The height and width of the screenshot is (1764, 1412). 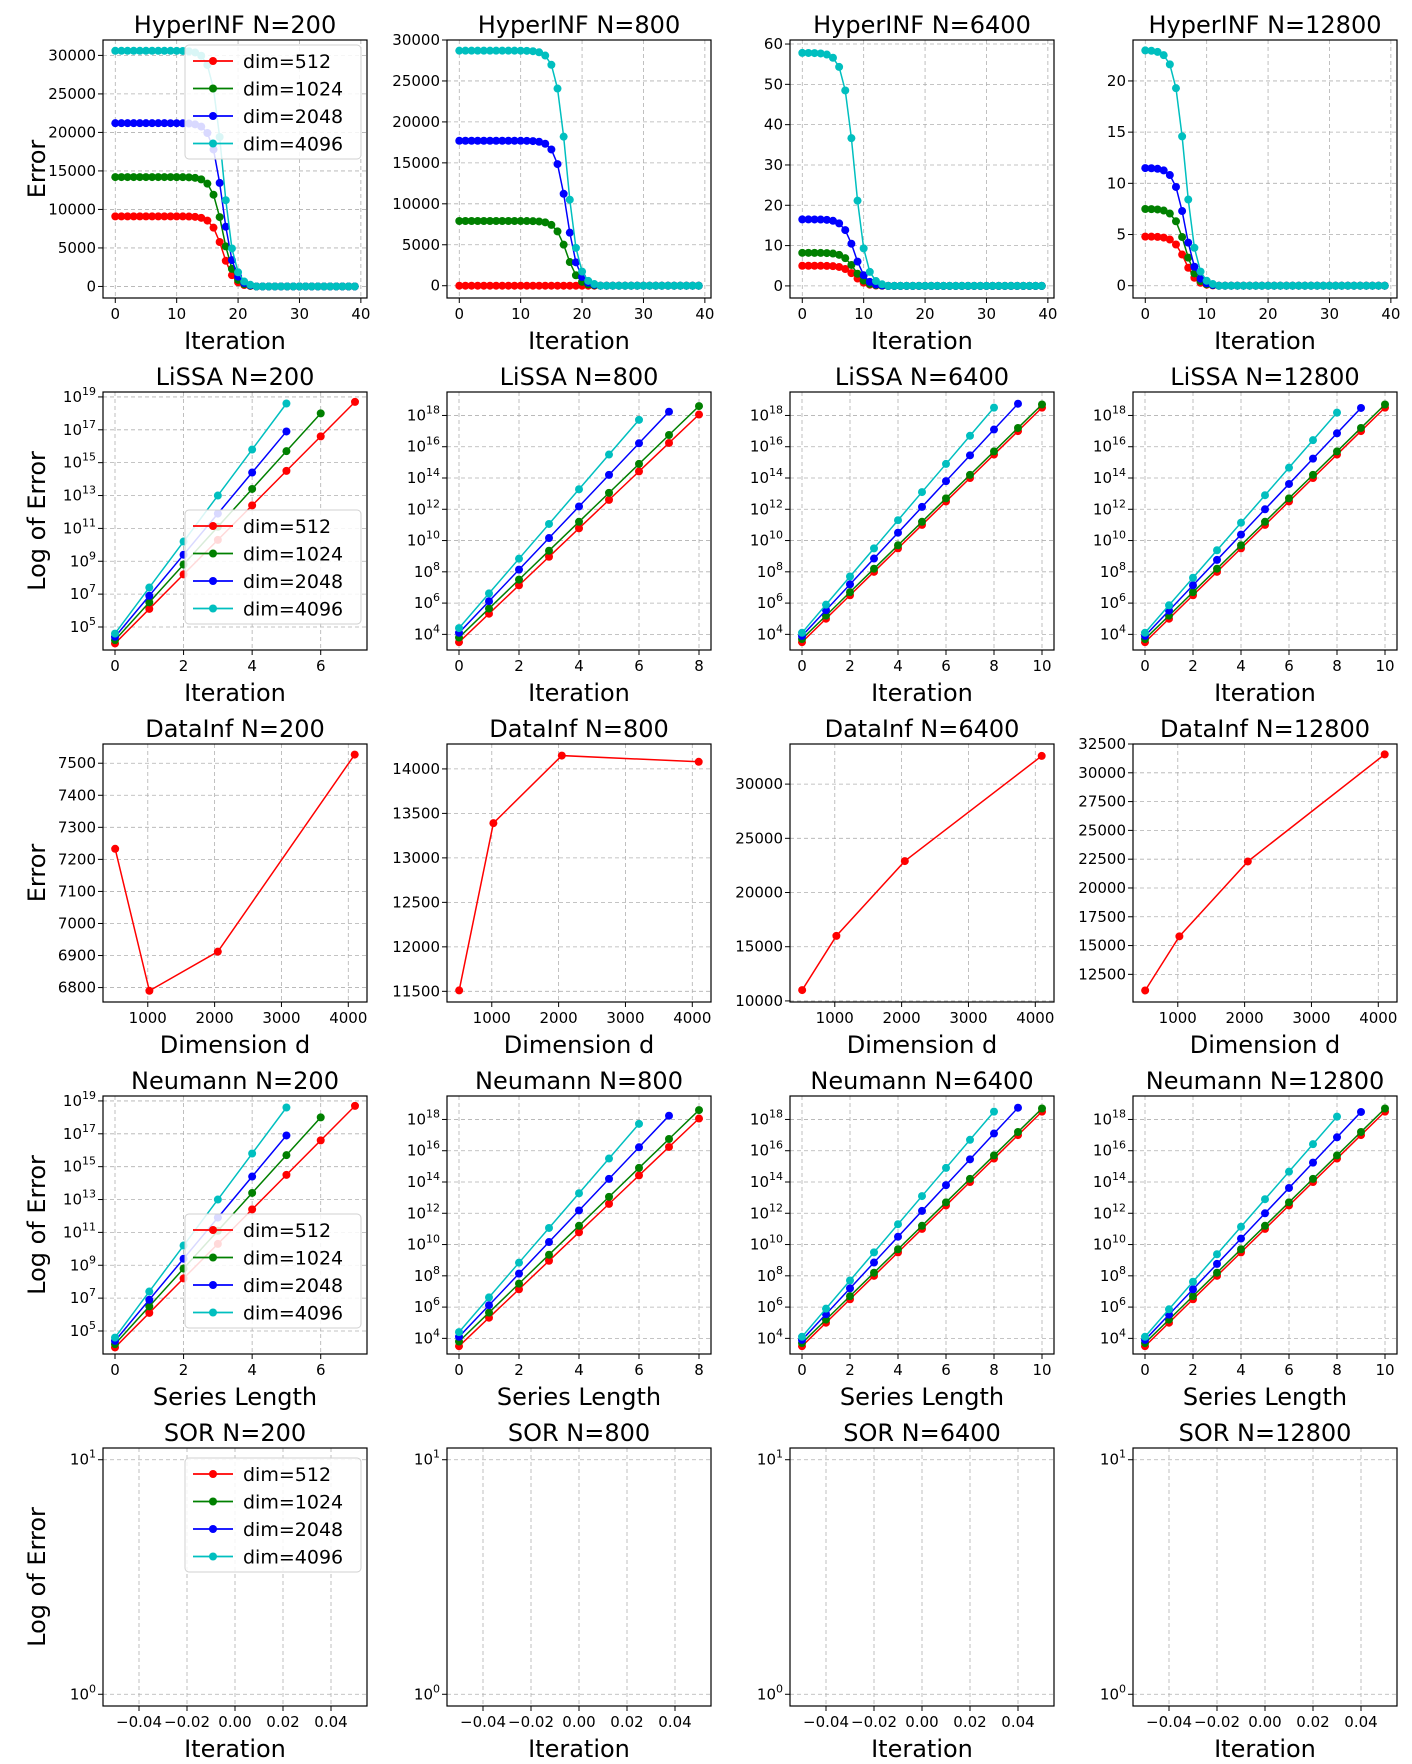 I want to click on legend-label: dim=2048, so click(x=293, y=117).